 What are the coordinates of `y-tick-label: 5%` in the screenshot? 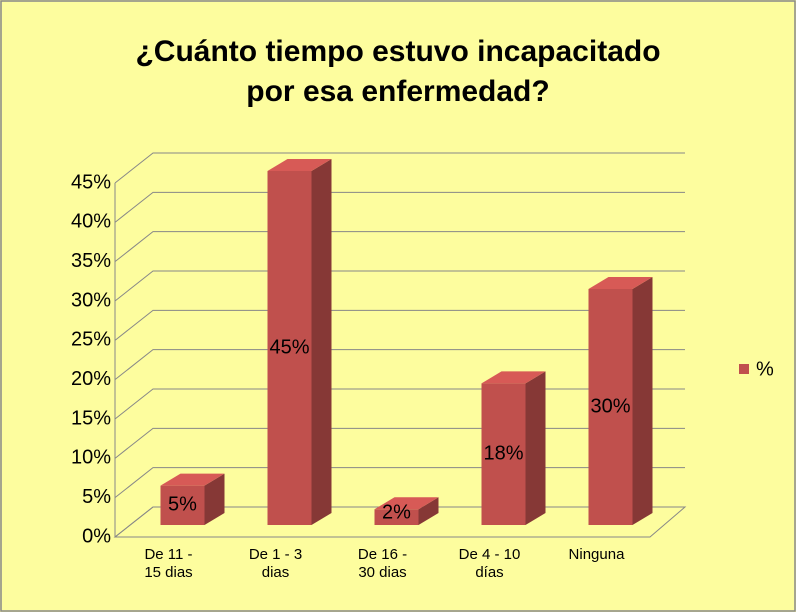 It's located at (96, 497).